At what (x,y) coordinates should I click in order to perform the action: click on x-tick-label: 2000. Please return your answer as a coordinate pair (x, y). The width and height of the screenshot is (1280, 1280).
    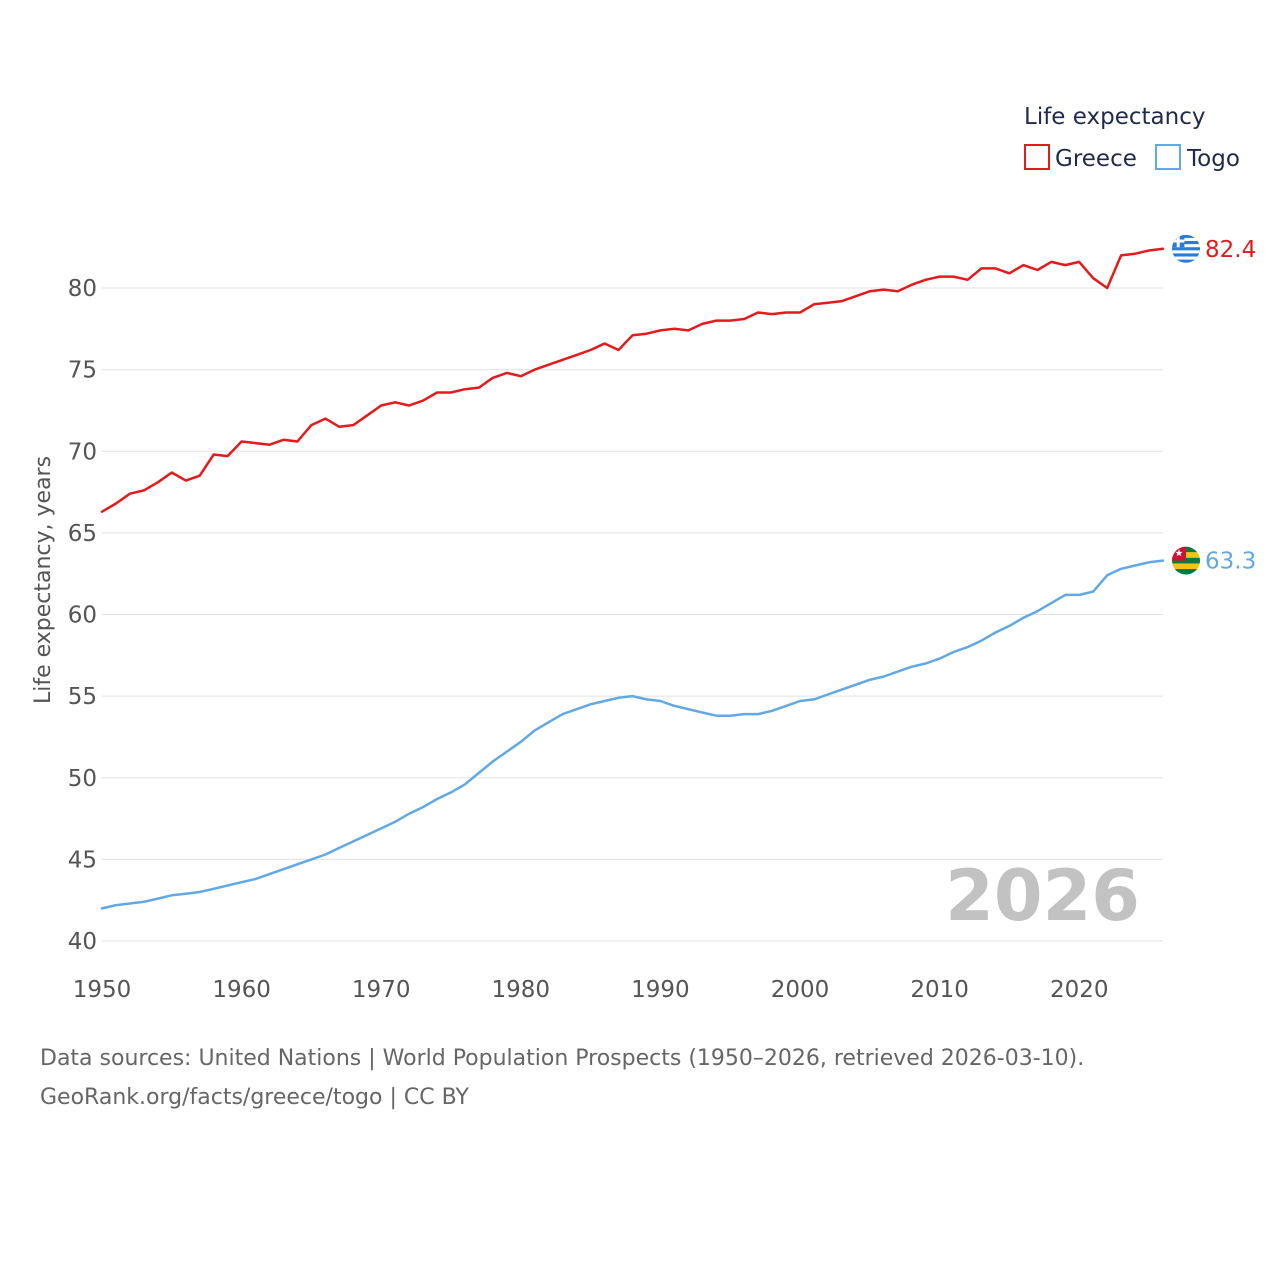
    Looking at the image, I should click on (800, 990).